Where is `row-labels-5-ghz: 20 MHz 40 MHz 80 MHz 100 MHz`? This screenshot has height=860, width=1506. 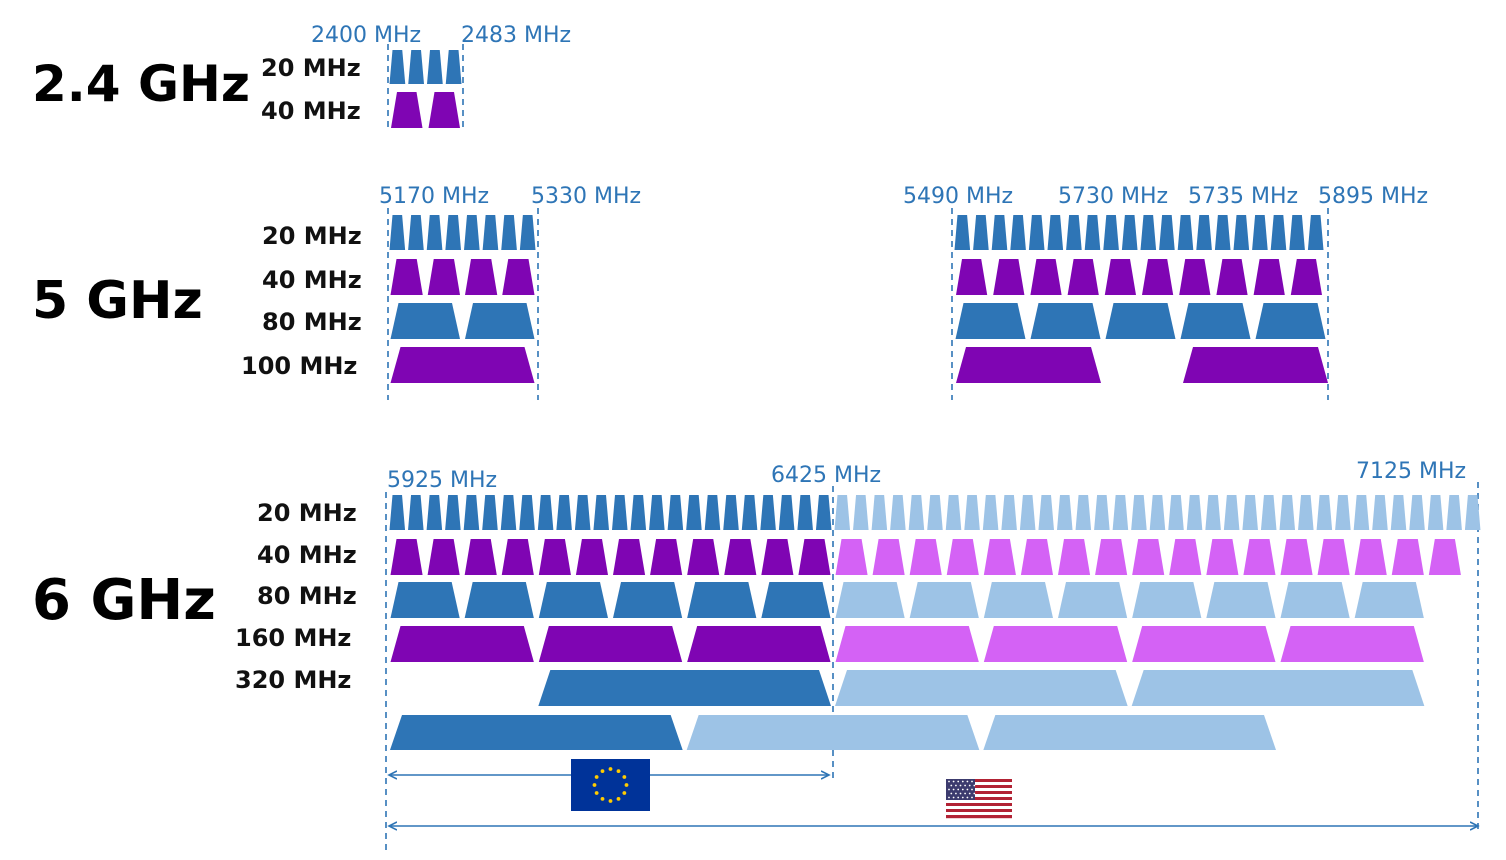 row-labels-5-ghz: 20 MHz 40 MHz 80 MHz 100 MHz is located at coordinates (301, 301).